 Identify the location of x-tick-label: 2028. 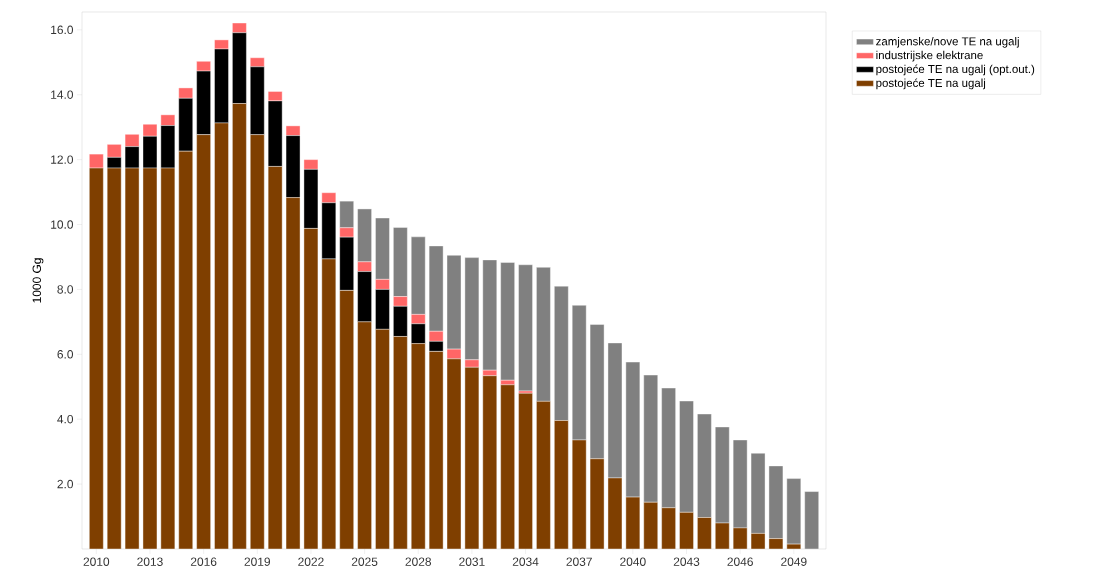
(418, 561).